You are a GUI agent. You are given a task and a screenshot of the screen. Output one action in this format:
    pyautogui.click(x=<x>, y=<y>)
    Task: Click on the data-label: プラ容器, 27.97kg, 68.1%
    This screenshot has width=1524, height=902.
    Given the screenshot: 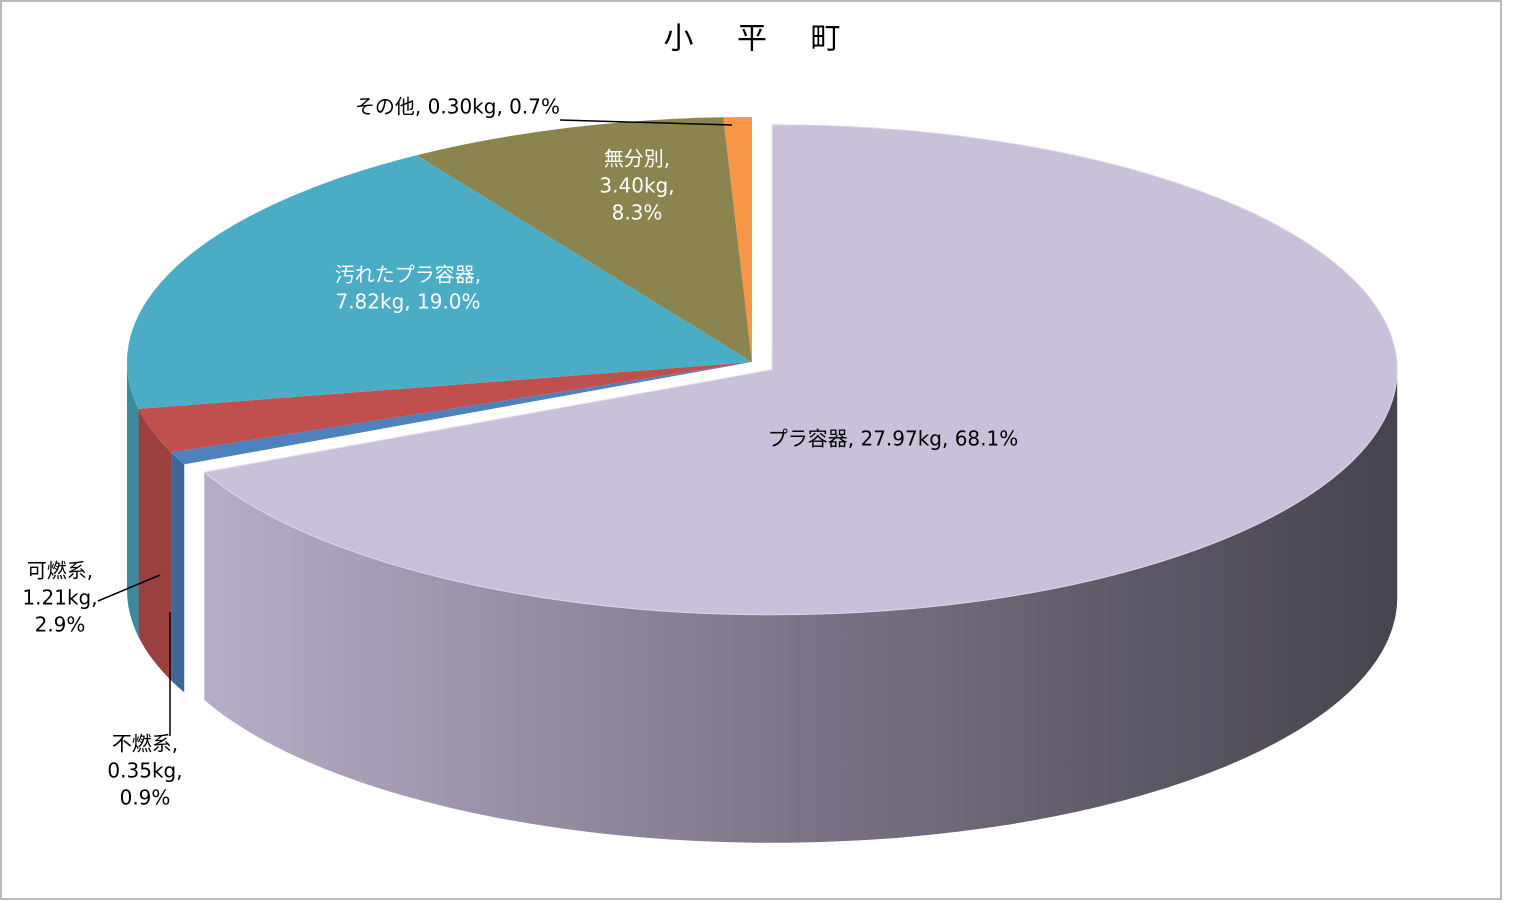 What is the action you would take?
    pyautogui.click(x=893, y=439)
    